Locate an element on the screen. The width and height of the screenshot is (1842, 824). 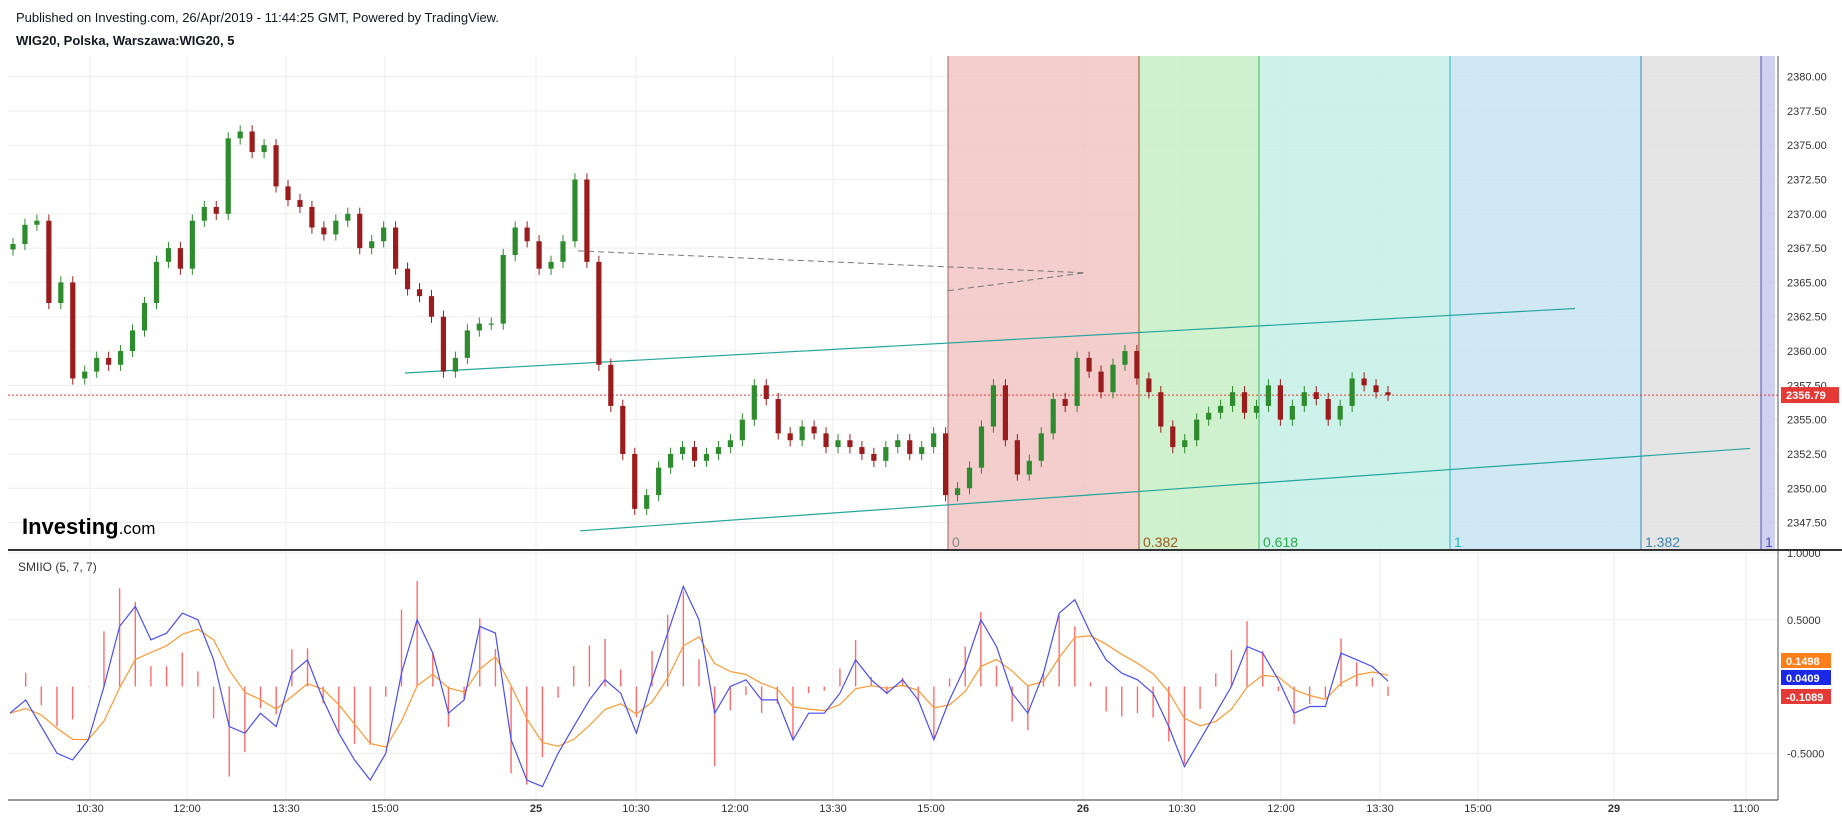
time-tick-label: 15:00 is located at coordinates (1478, 809).